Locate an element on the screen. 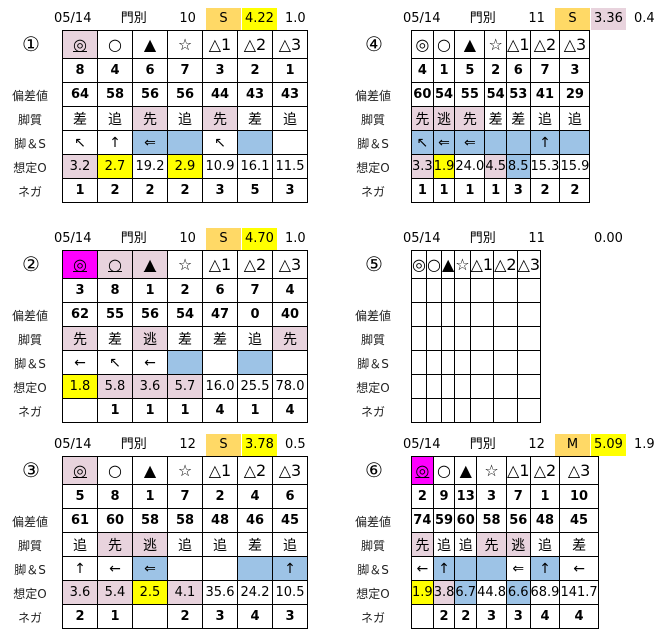  field-count: 12 is located at coordinates (536, 444).